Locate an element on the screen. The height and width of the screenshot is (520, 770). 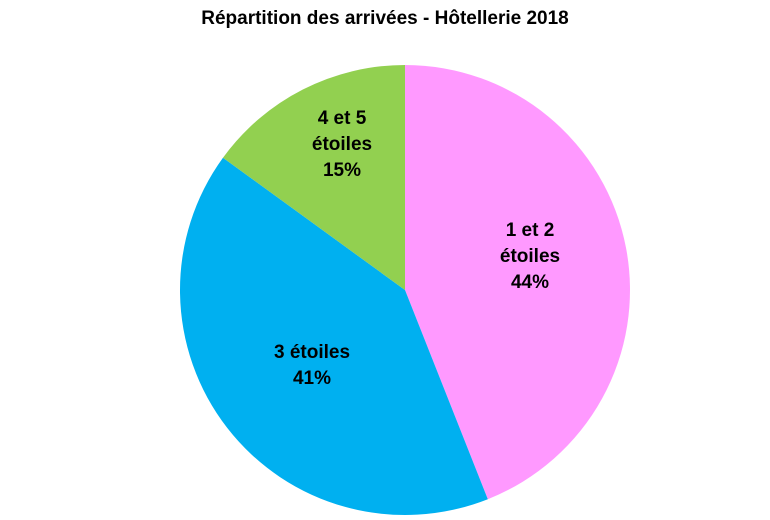
pie-slice is located at coordinates (313, 177).